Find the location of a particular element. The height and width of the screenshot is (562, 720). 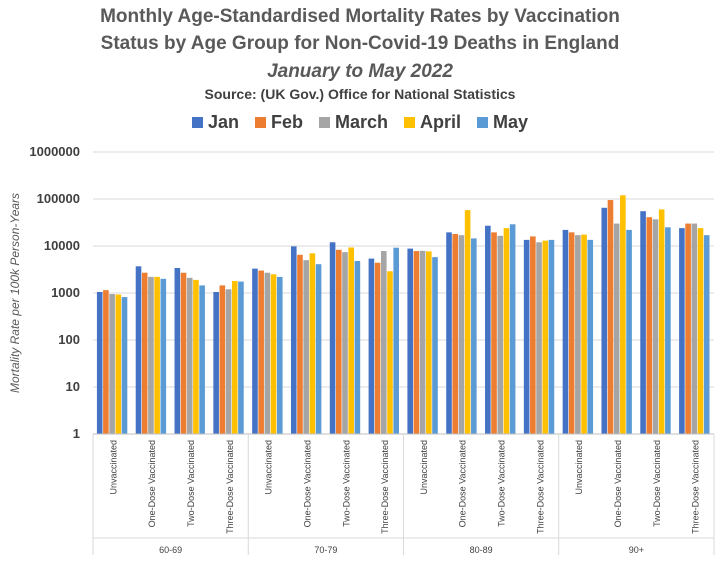

legend-label: May is located at coordinates (511, 122).